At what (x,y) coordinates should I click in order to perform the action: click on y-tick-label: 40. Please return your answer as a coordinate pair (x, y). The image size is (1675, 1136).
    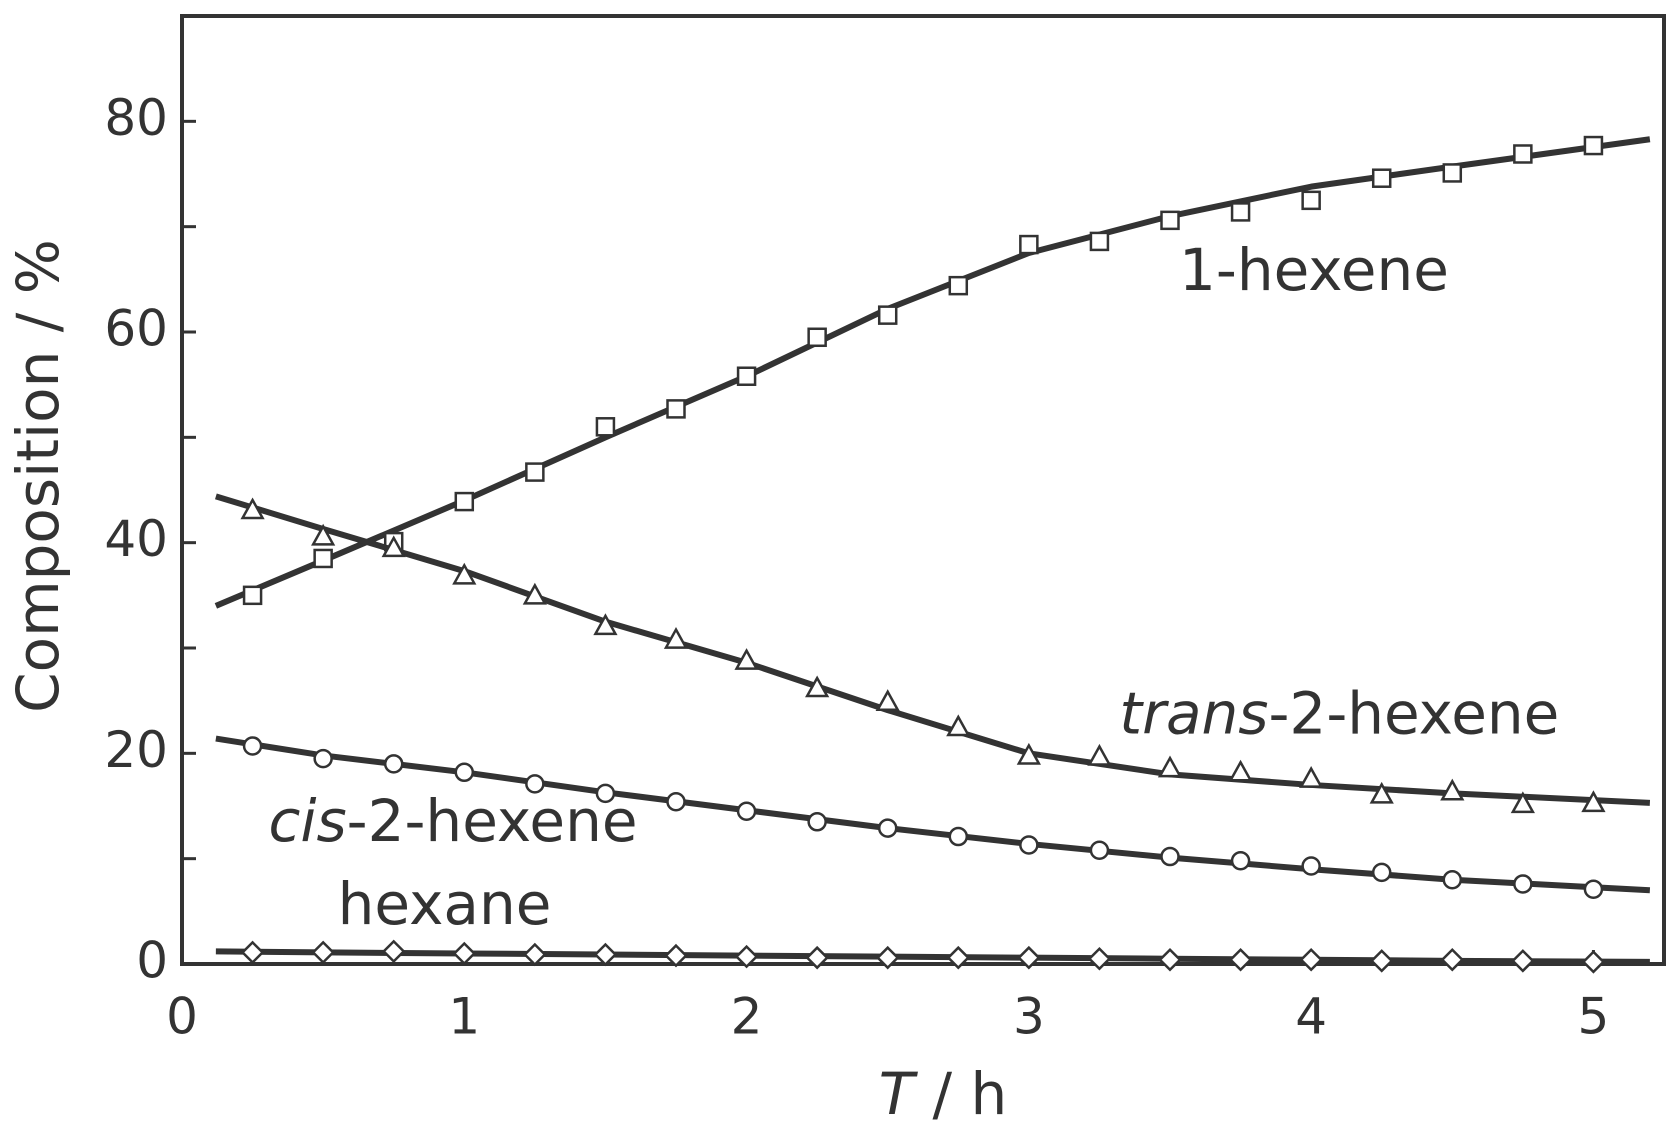
    Looking at the image, I should click on (136, 539).